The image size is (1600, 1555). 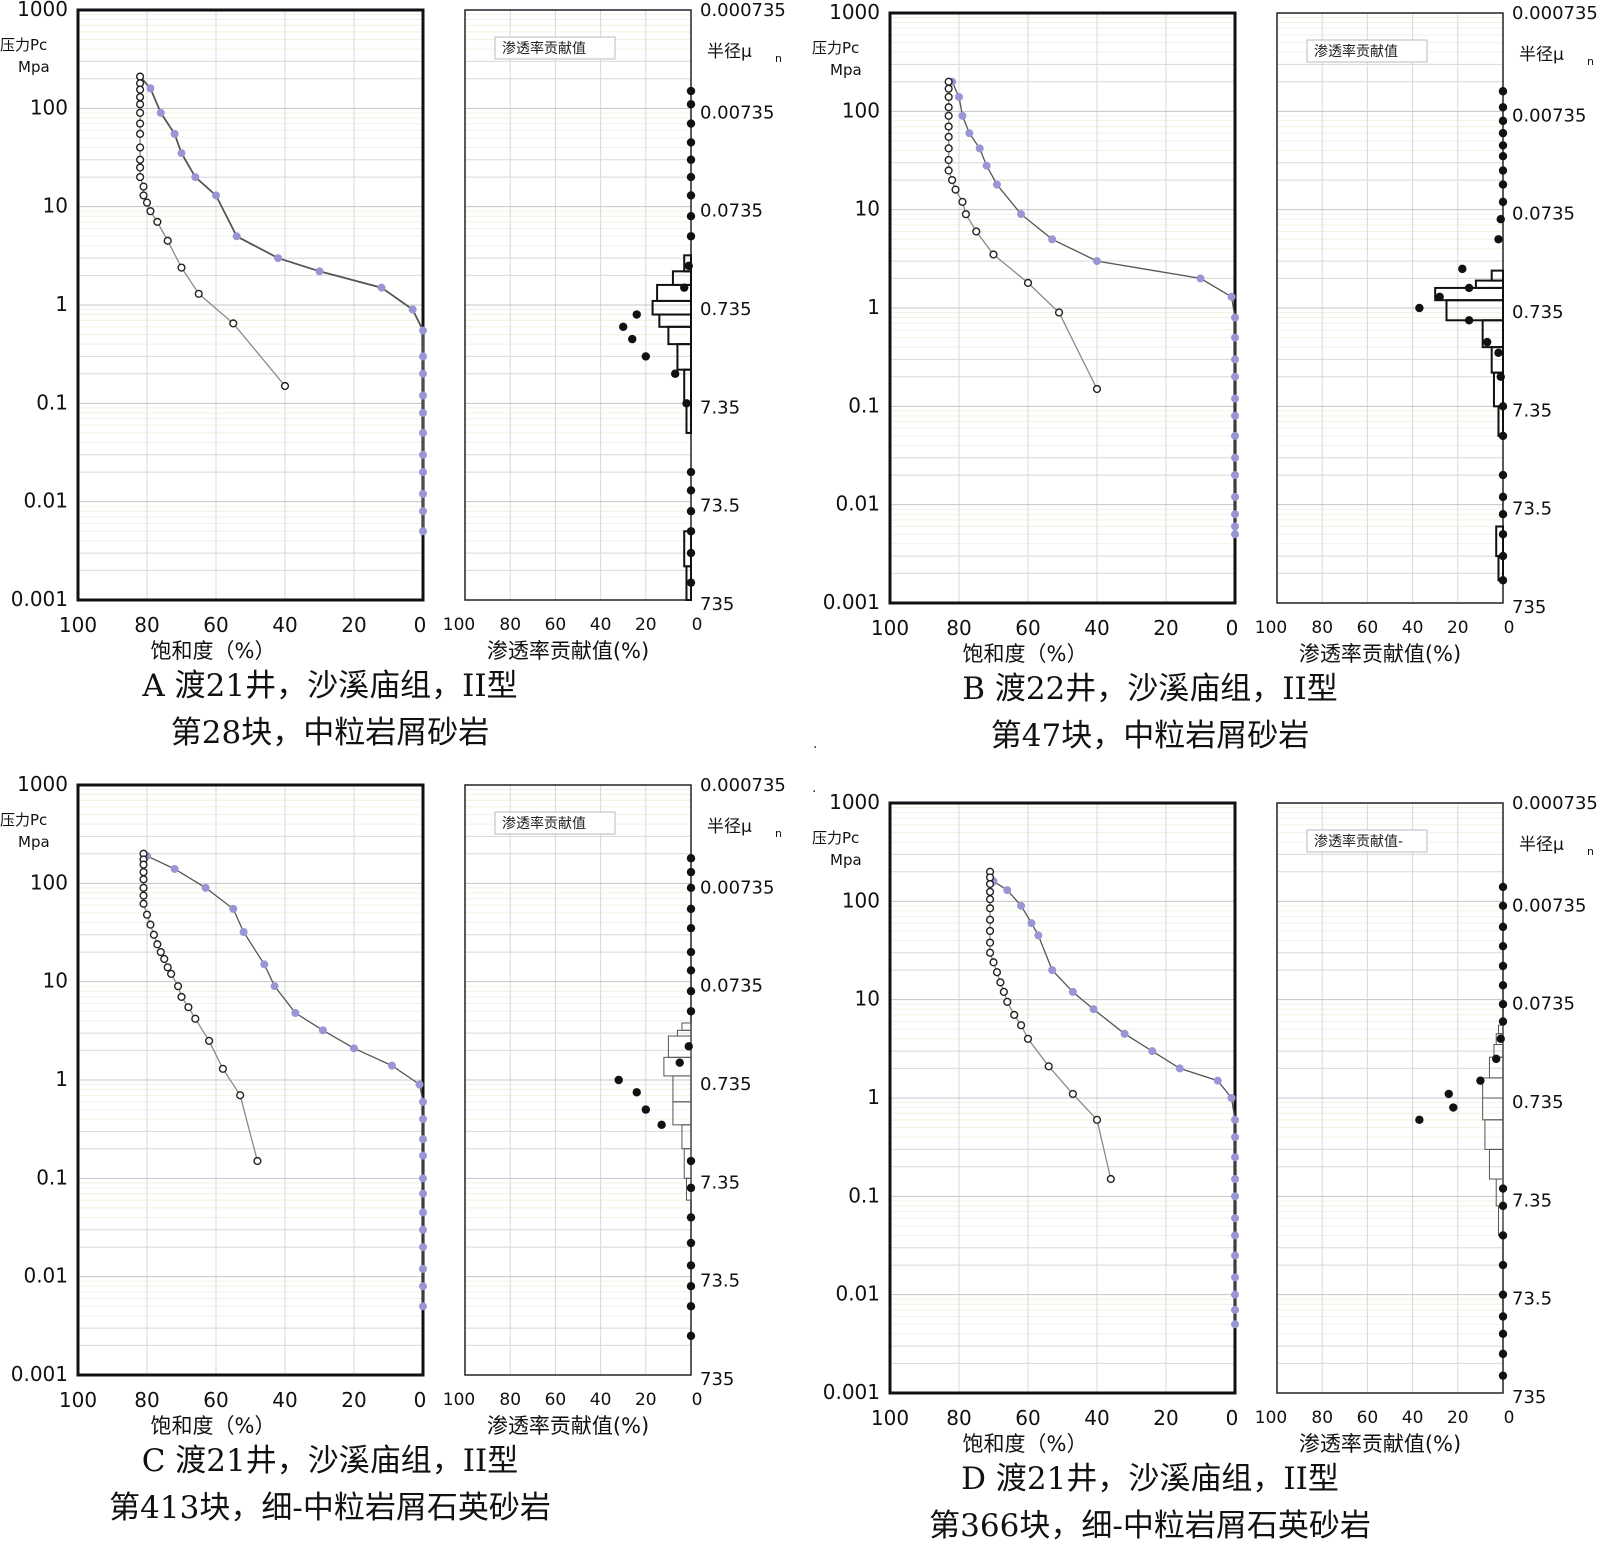 What do you see at coordinates (78, 625) in the screenshot?
I see `saturation-tick-label: 100` at bounding box center [78, 625].